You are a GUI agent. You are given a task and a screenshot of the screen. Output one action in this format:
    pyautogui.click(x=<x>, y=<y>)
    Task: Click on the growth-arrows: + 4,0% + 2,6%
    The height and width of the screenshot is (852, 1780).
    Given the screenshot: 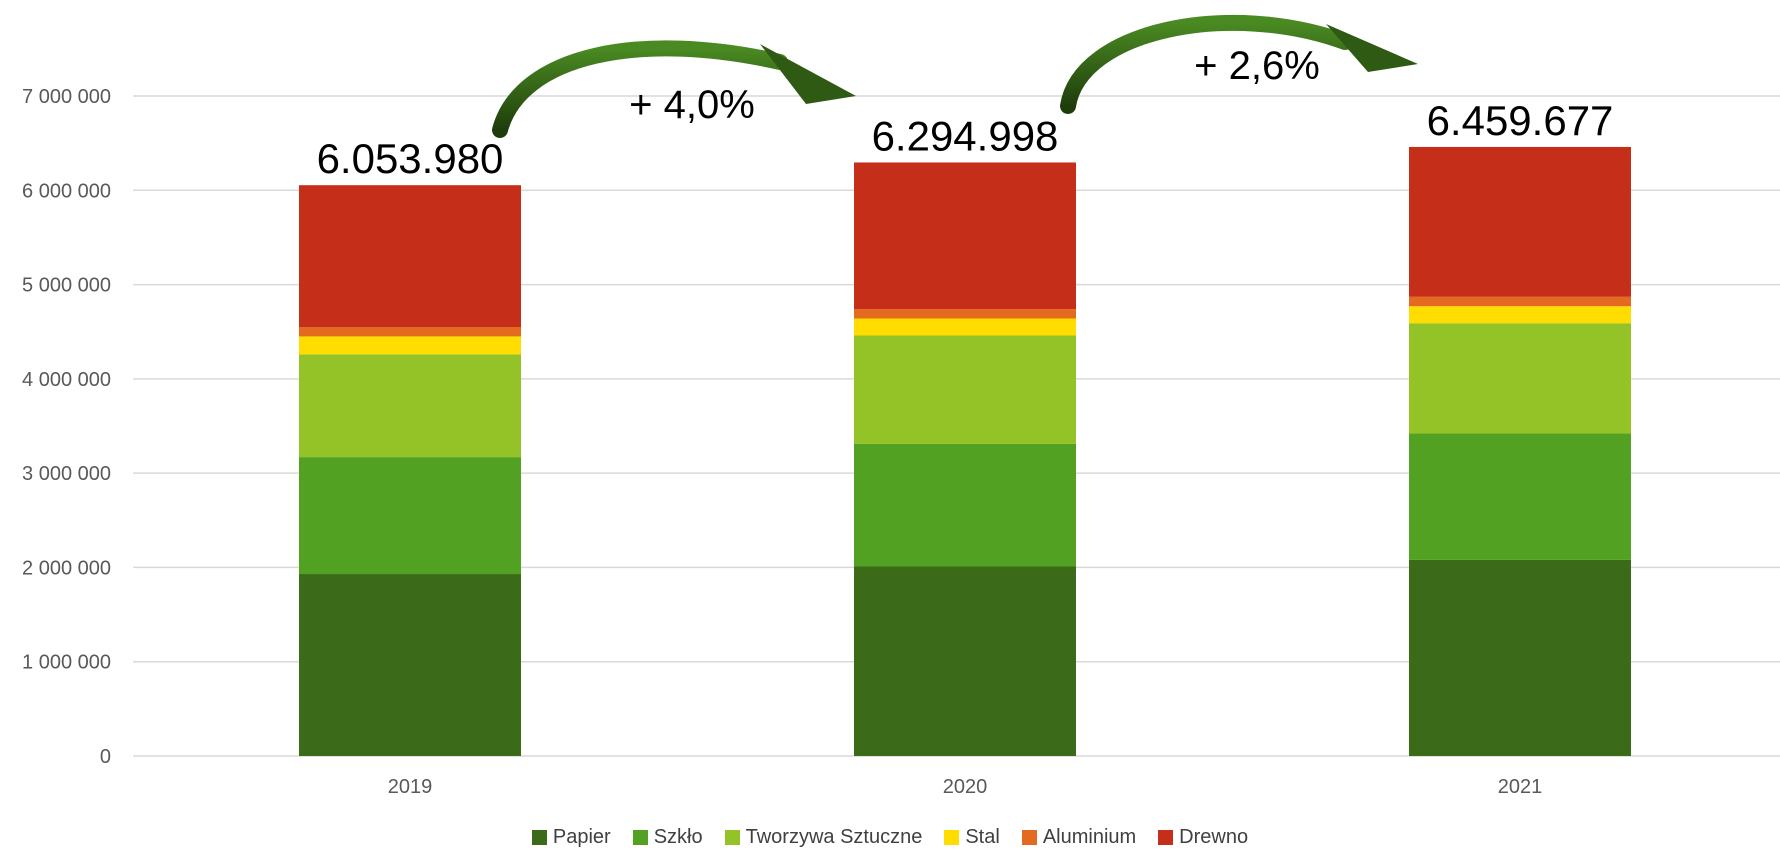 What is the action you would take?
    pyautogui.click(x=955, y=76)
    